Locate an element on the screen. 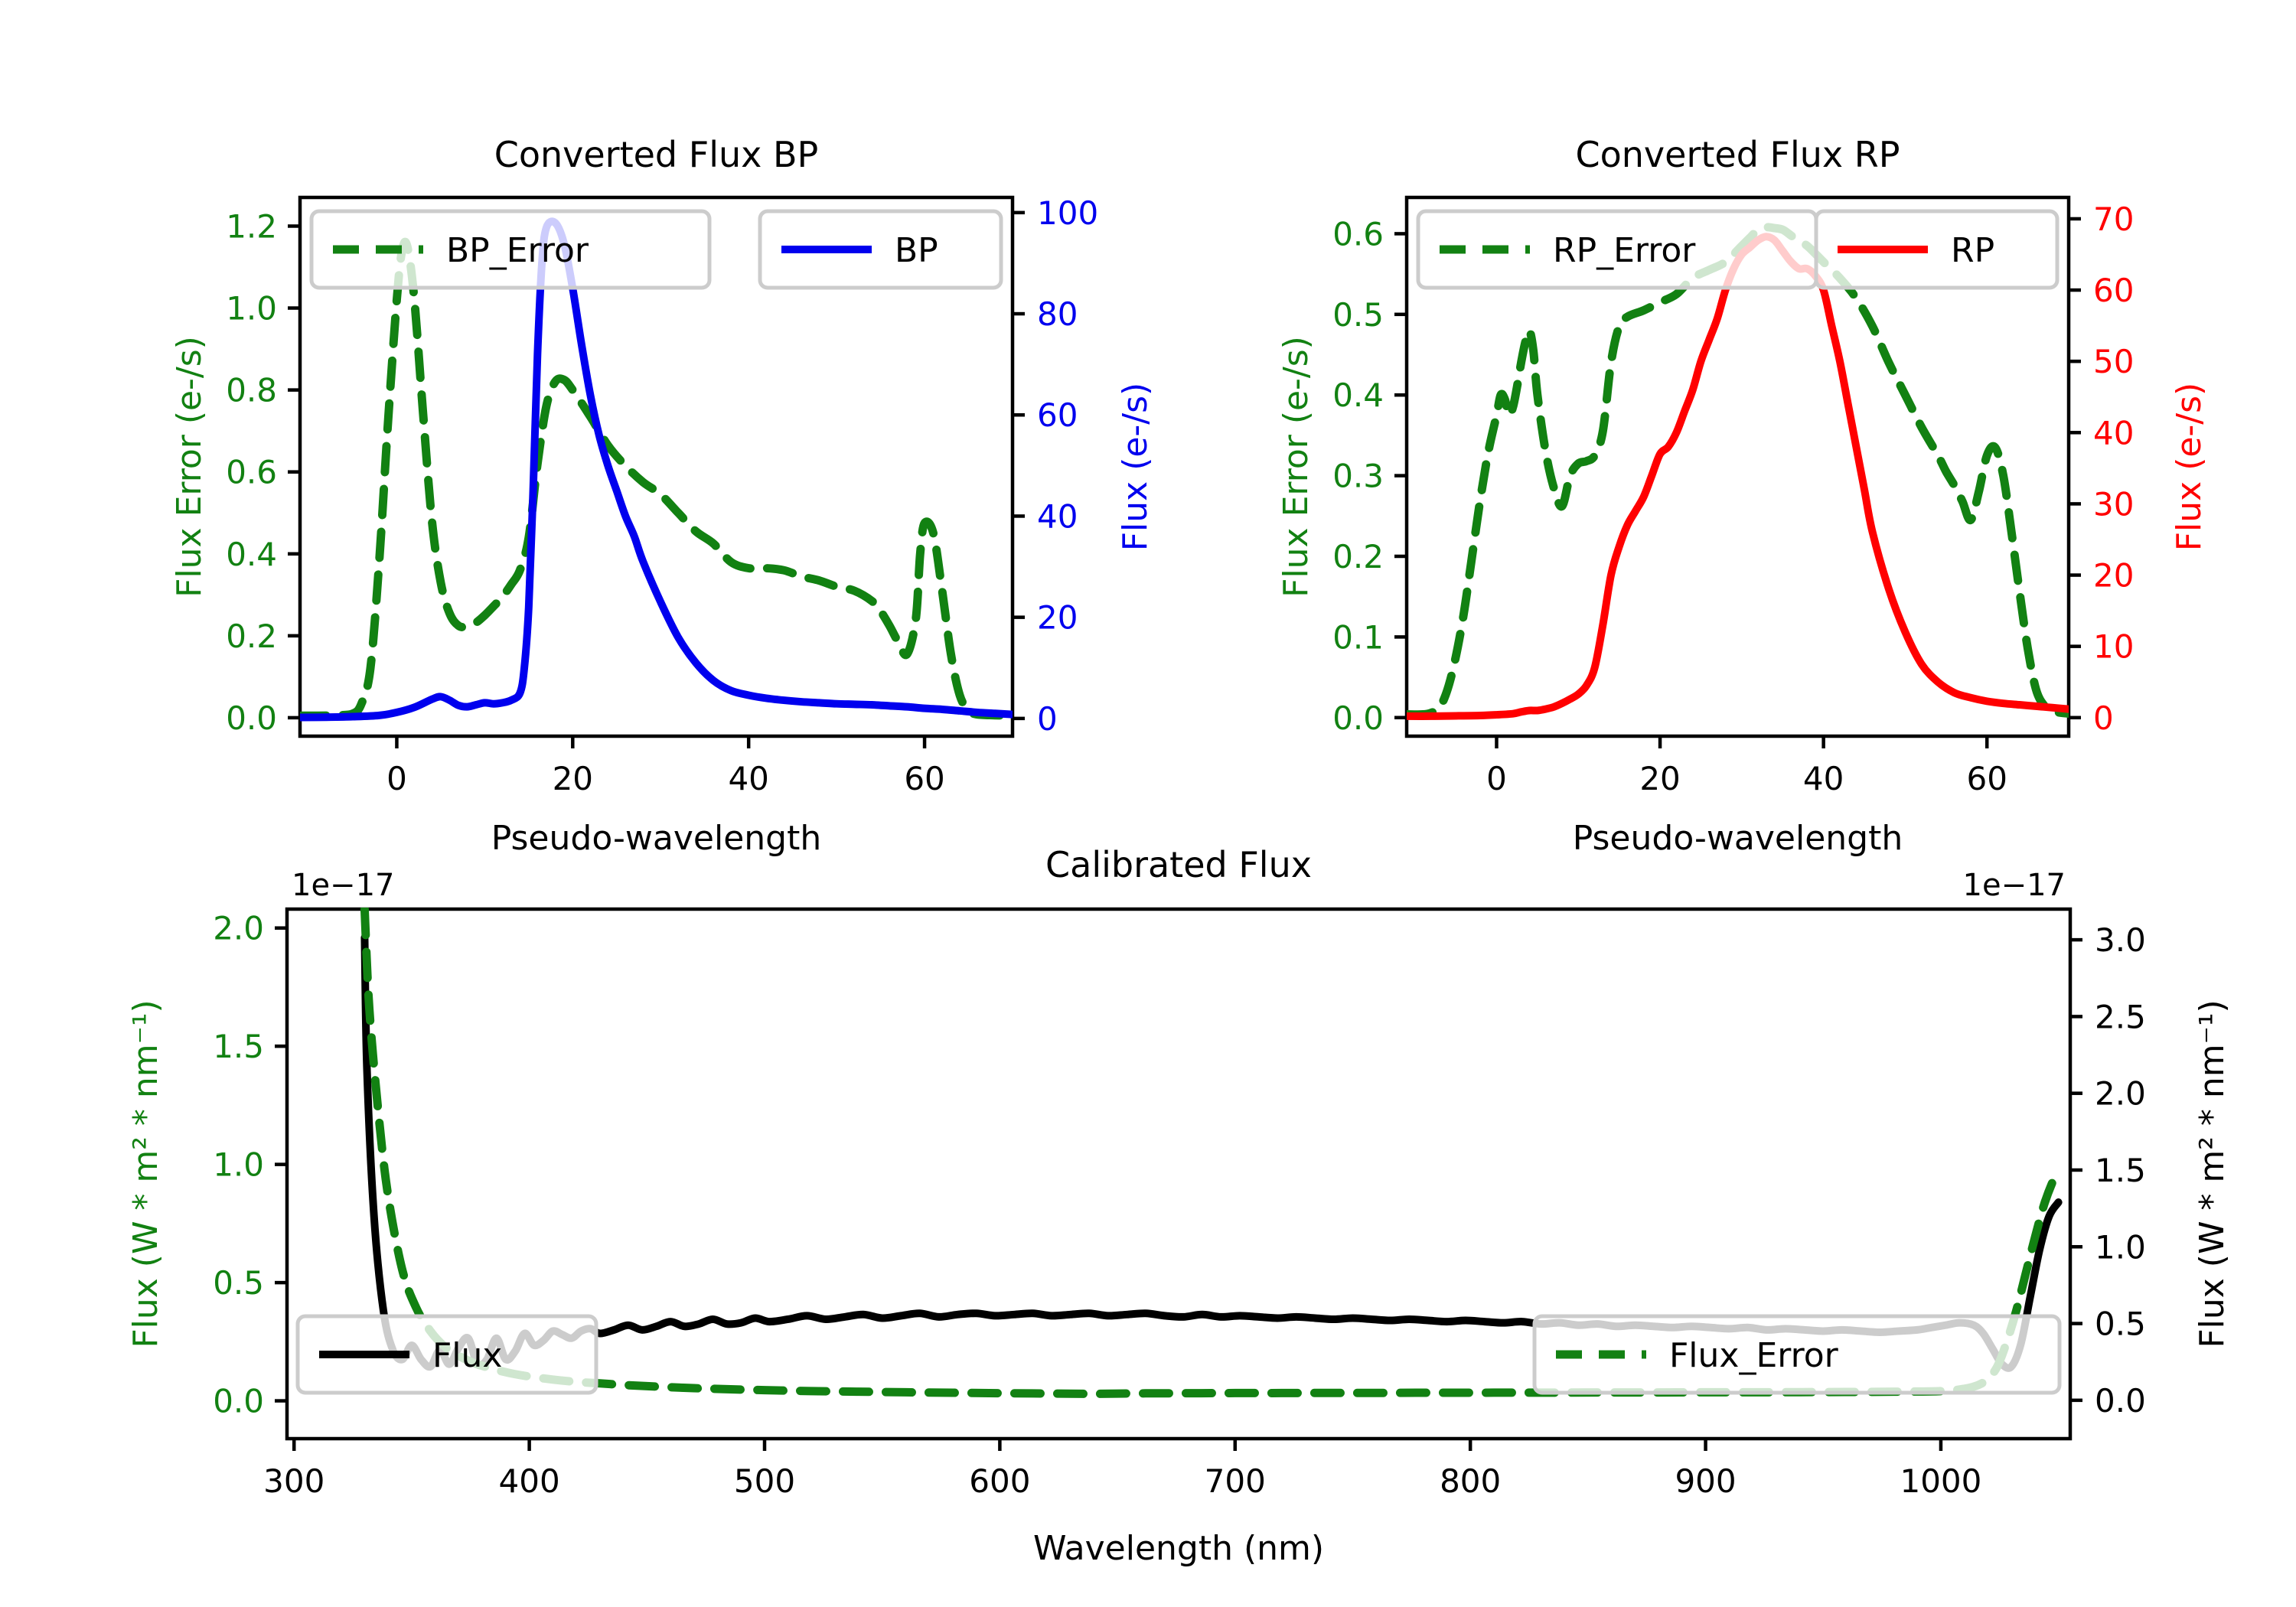 This screenshot has width=2296, height=1607. x-tick-label: 1000 is located at coordinates (1940, 1481).